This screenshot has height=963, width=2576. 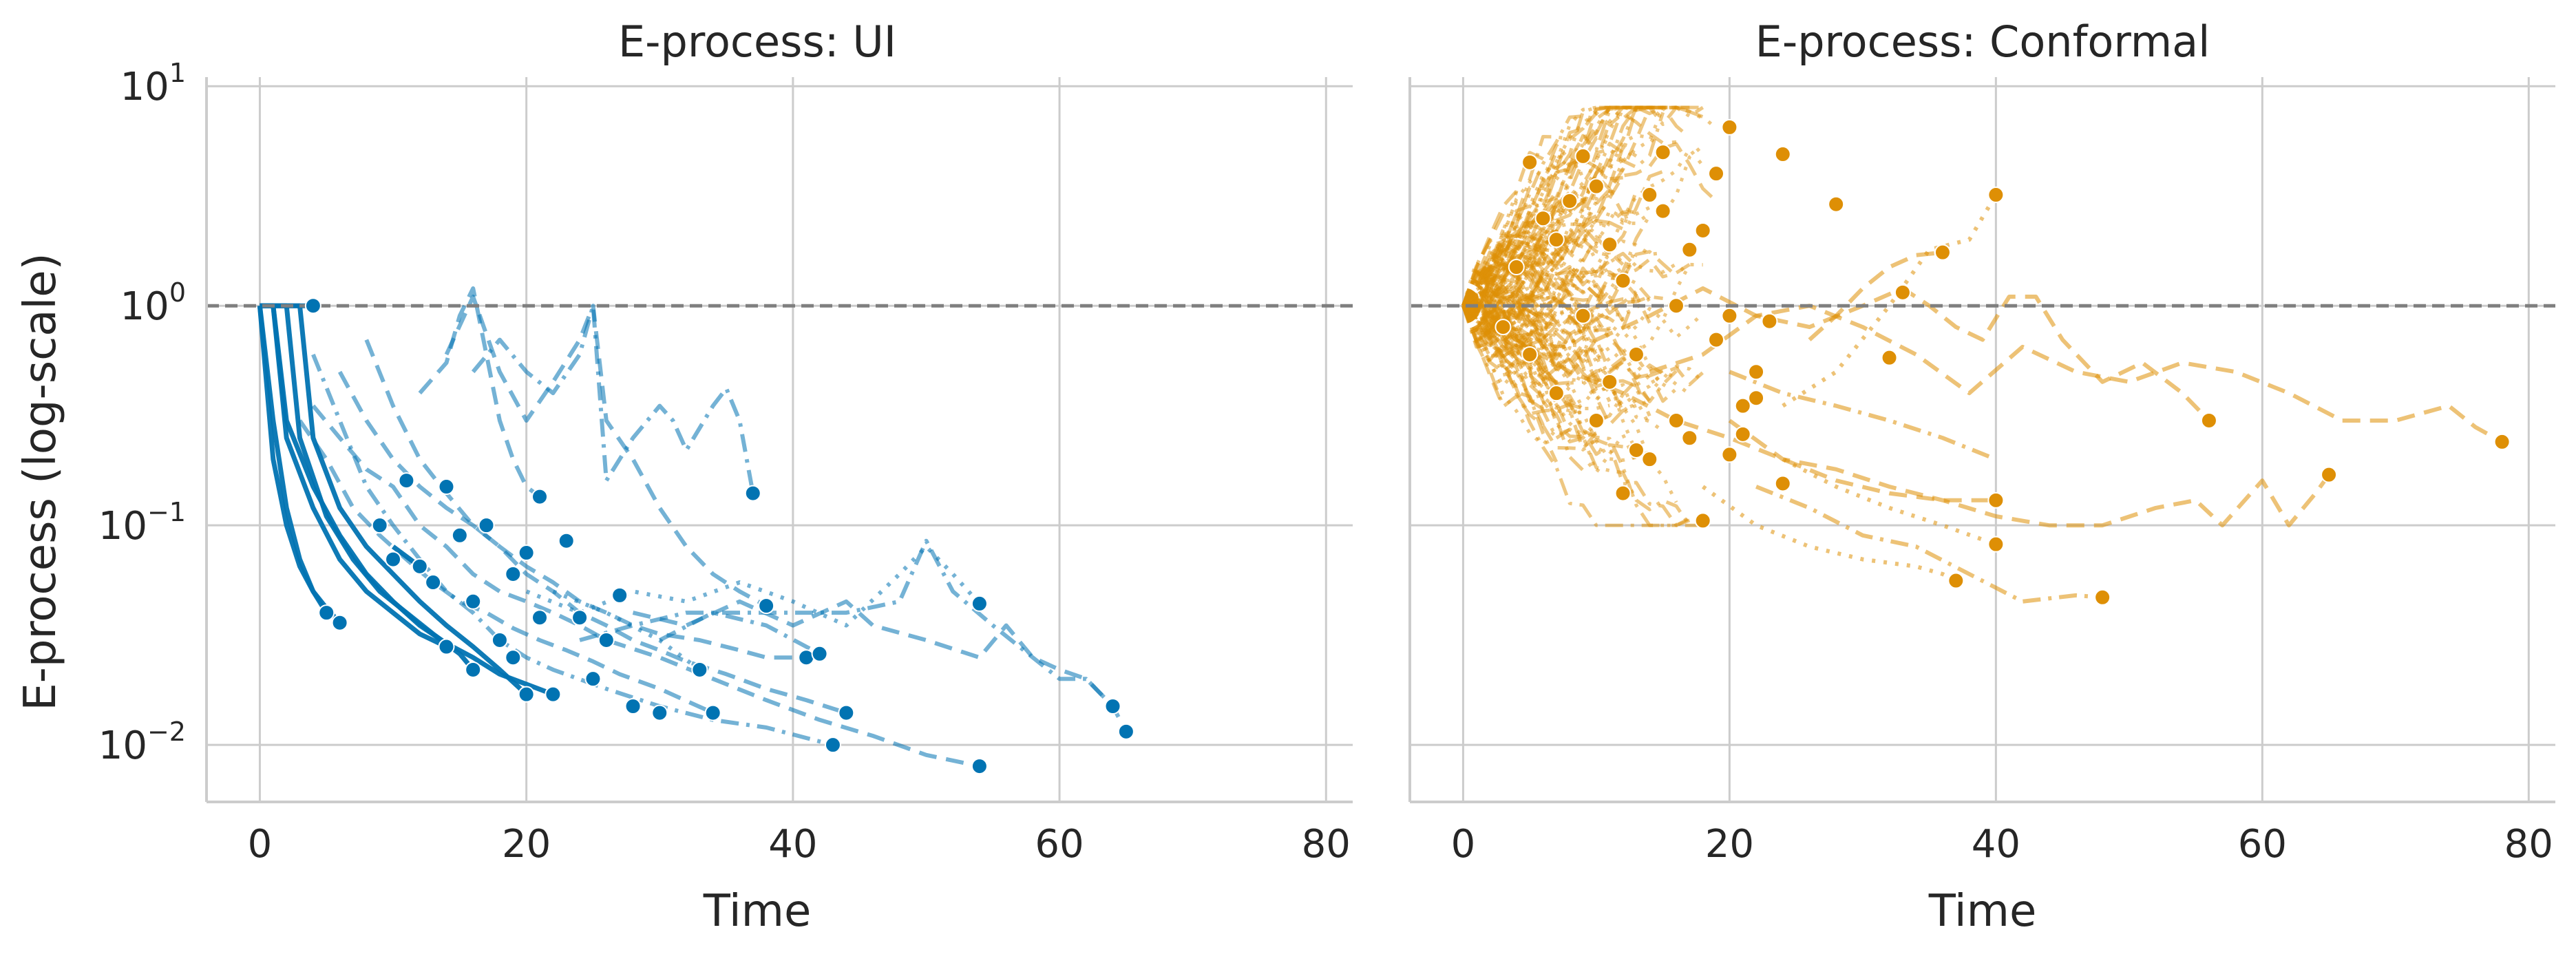 I want to click on y-tick-exponent: −2, so click(x=167, y=732).